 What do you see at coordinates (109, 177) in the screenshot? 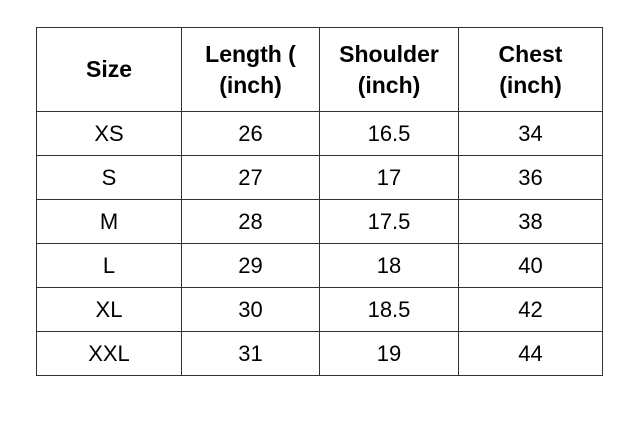
I see `cell-size: S` at bounding box center [109, 177].